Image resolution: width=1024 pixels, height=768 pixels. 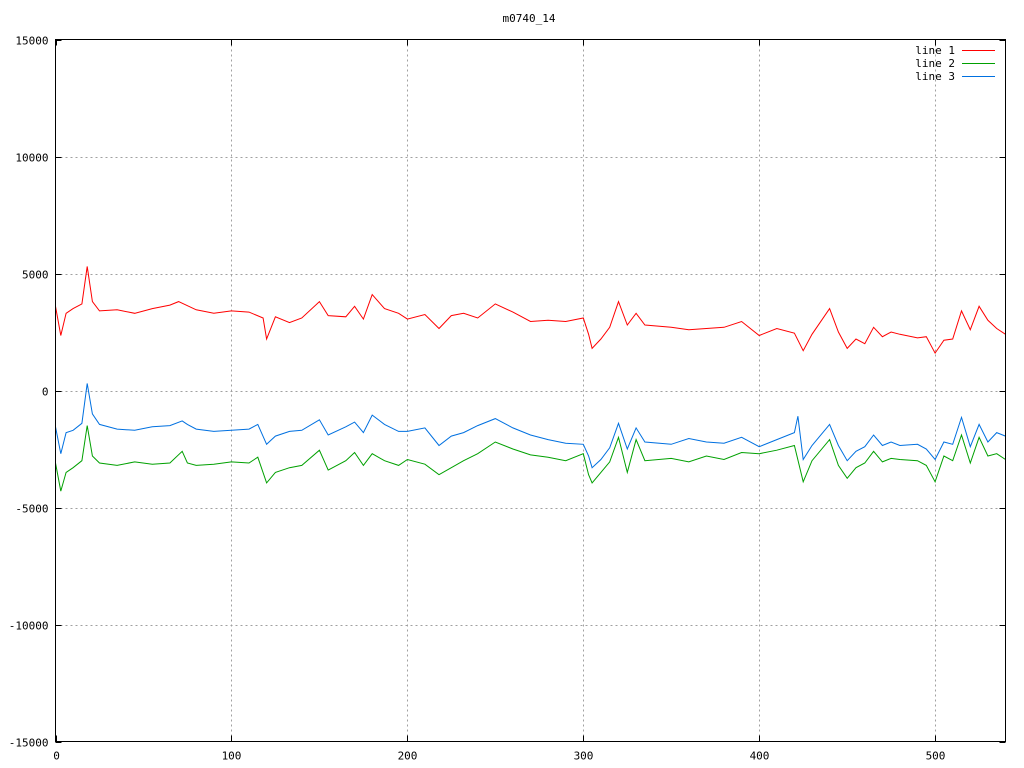 What do you see at coordinates (29, 626) in the screenshot?
I see `y-tick-label: -10000` at bounding box center [29, 626].